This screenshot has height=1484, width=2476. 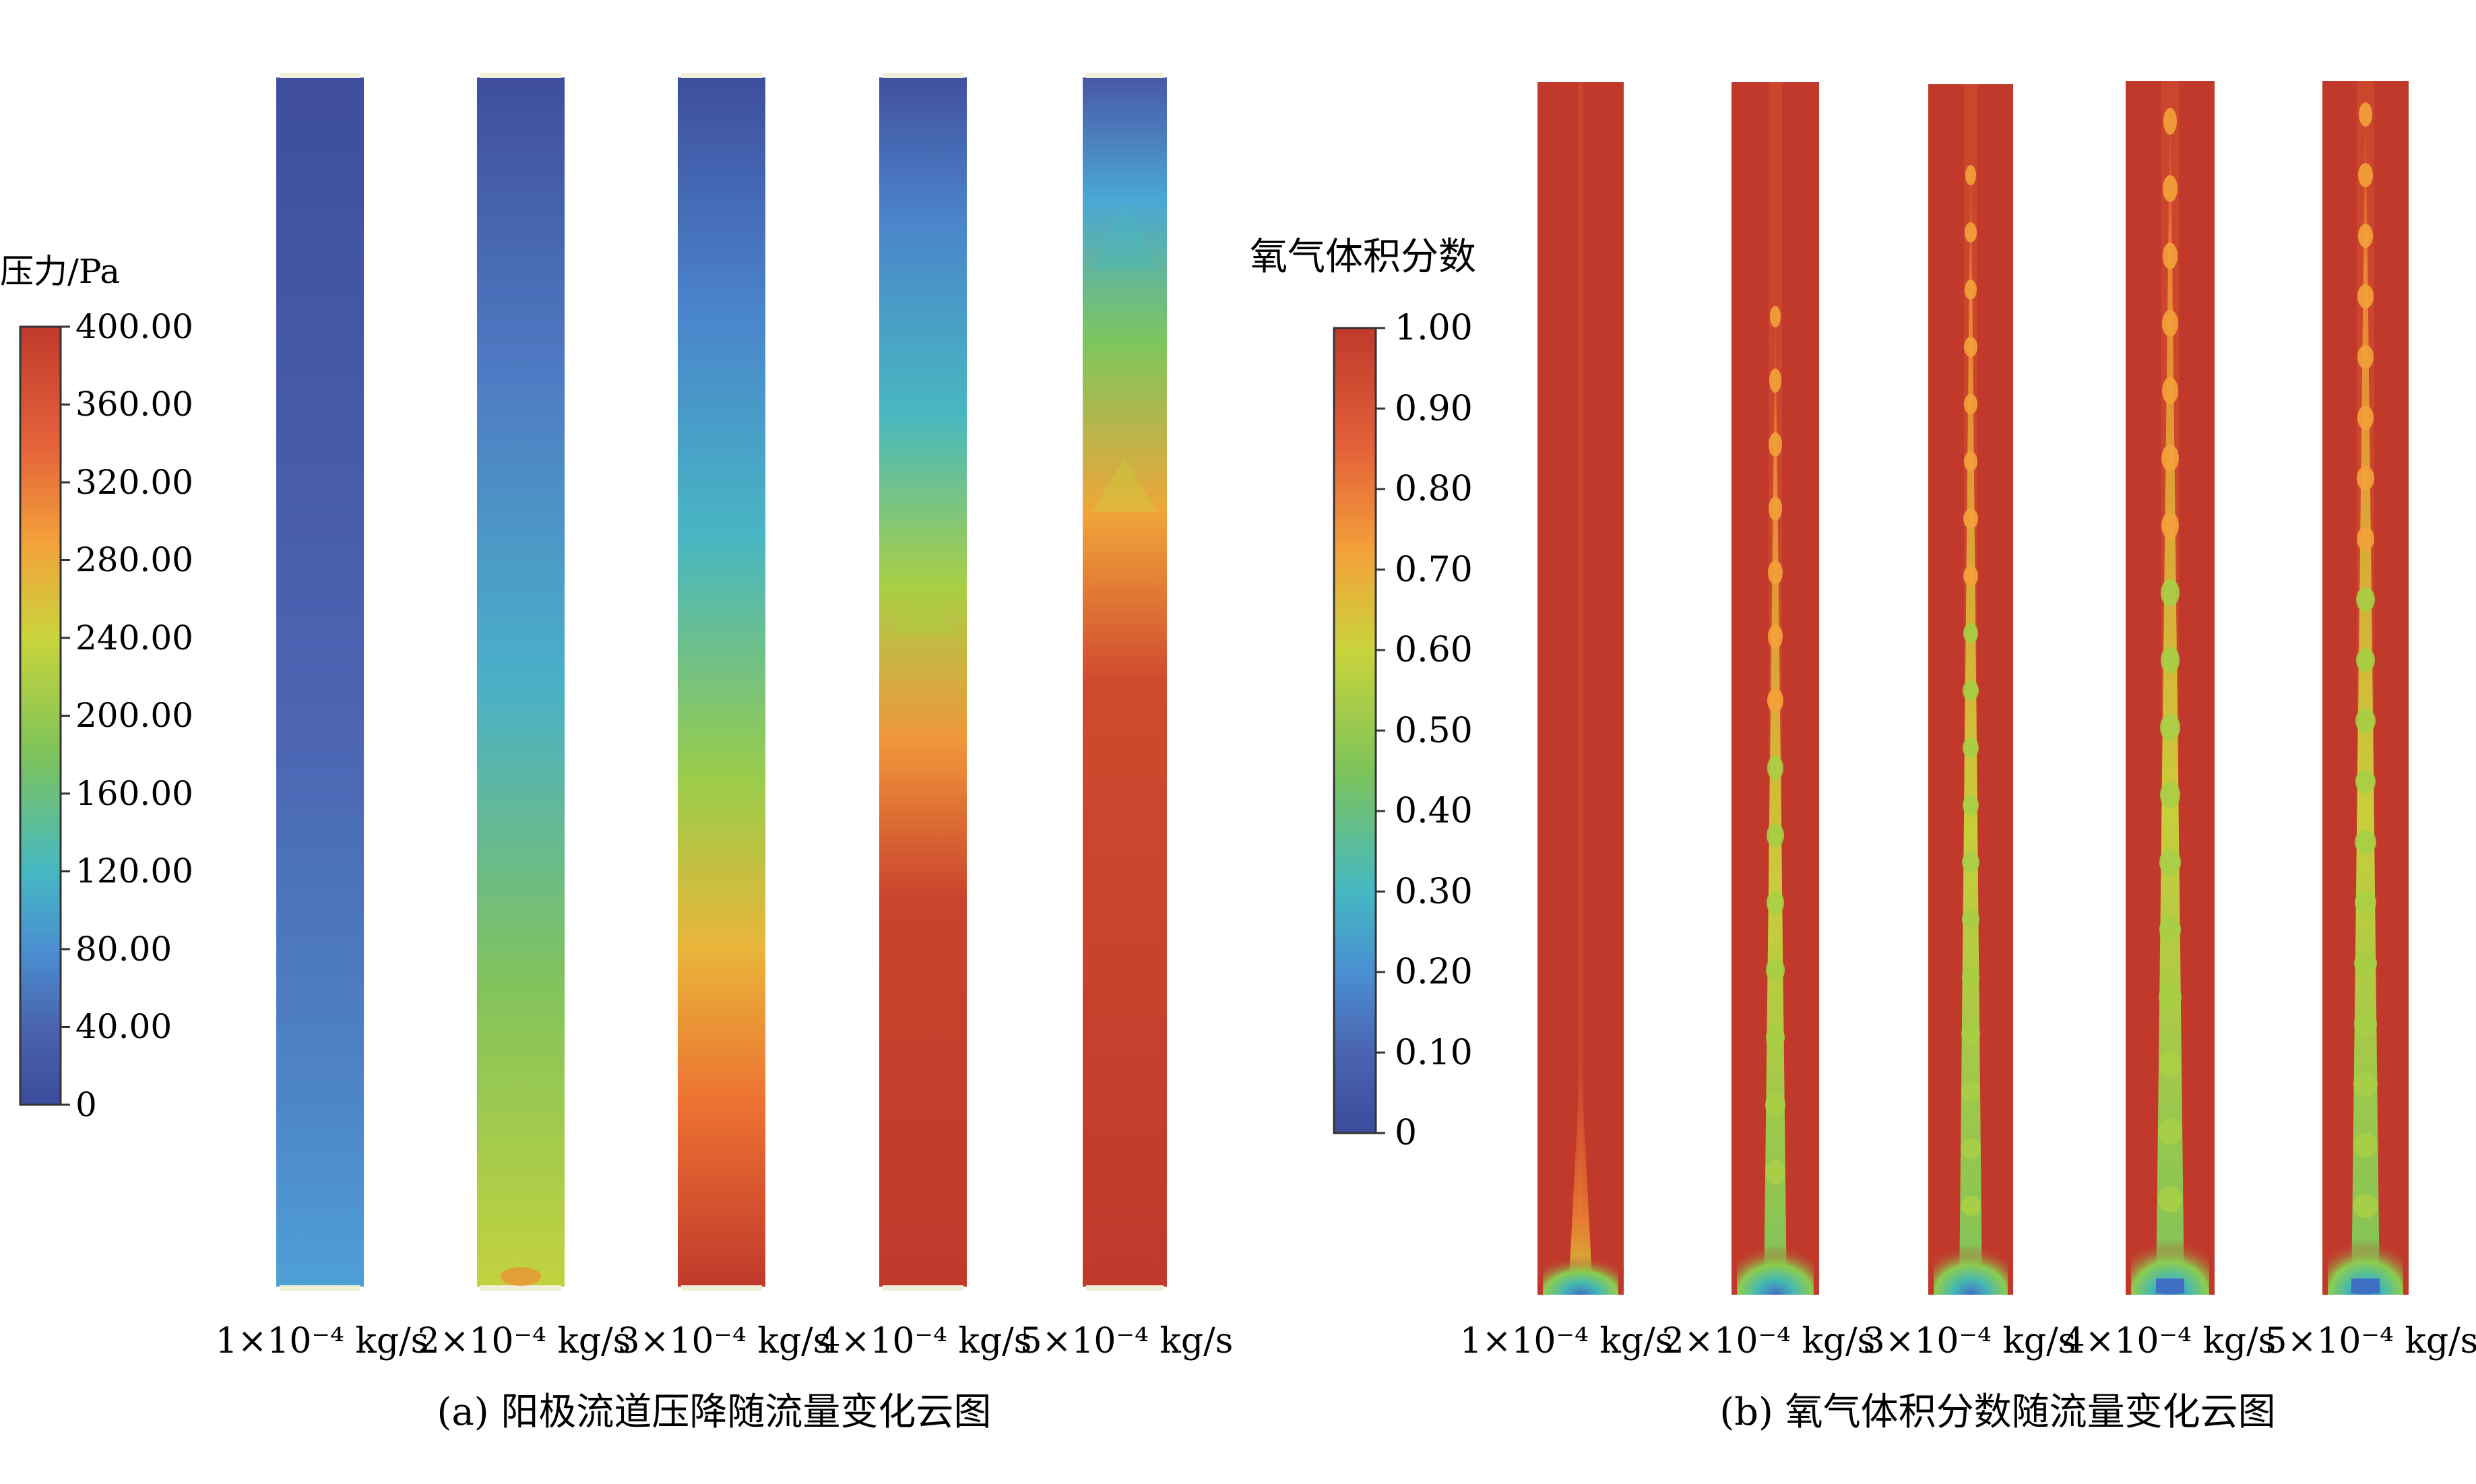 What do you see at coordinates (1355, 730) in the screenshot?
I see `colorbar-b` at bounding box center [1355, 730].